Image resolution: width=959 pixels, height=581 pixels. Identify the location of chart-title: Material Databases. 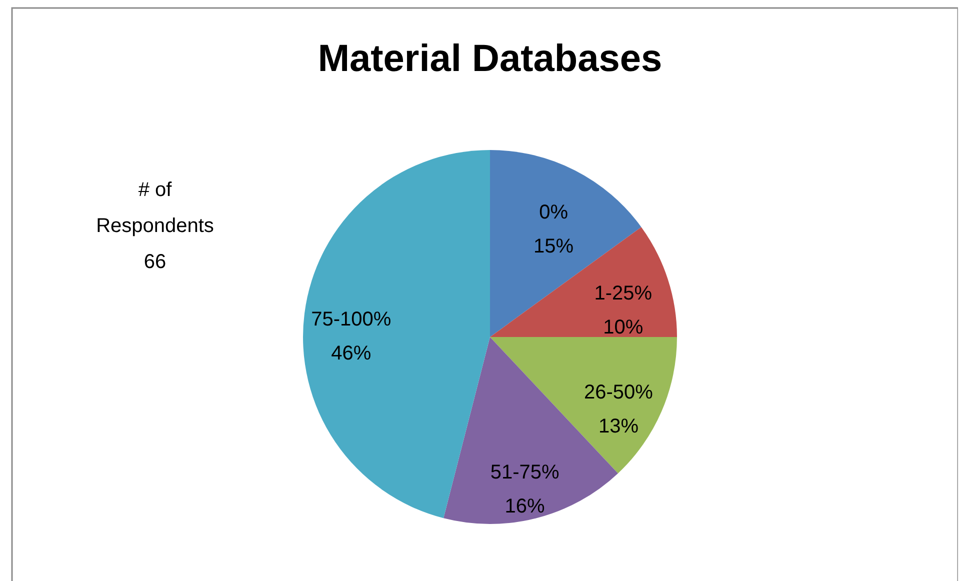
(490, 59).